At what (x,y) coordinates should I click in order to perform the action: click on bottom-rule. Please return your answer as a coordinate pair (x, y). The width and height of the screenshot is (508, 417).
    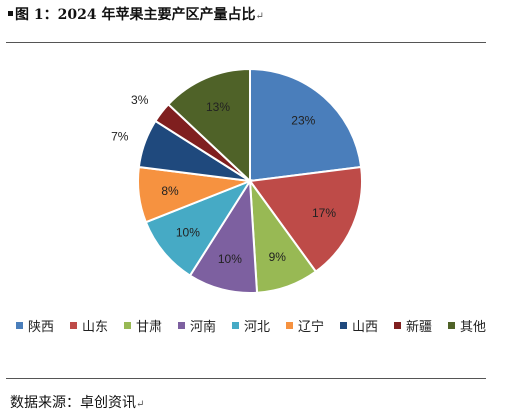
    Looking at the image, I should click on (246, 378).